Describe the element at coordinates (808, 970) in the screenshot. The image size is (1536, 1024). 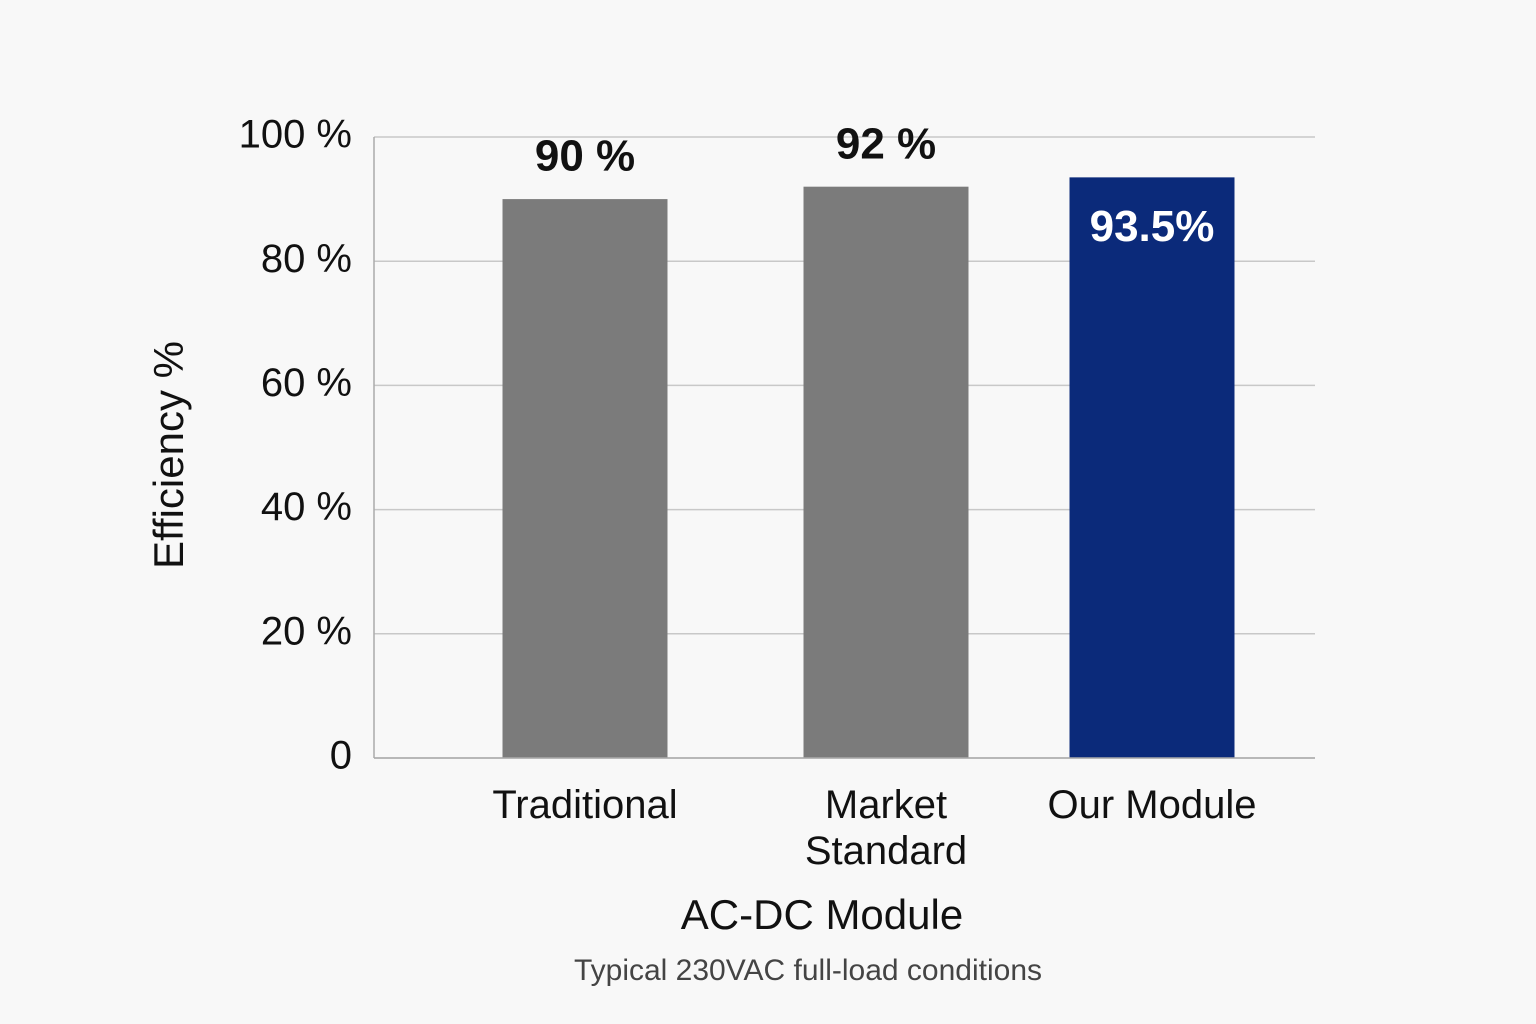
I see `note: Typical 230VAC full-load conditions` at that location.